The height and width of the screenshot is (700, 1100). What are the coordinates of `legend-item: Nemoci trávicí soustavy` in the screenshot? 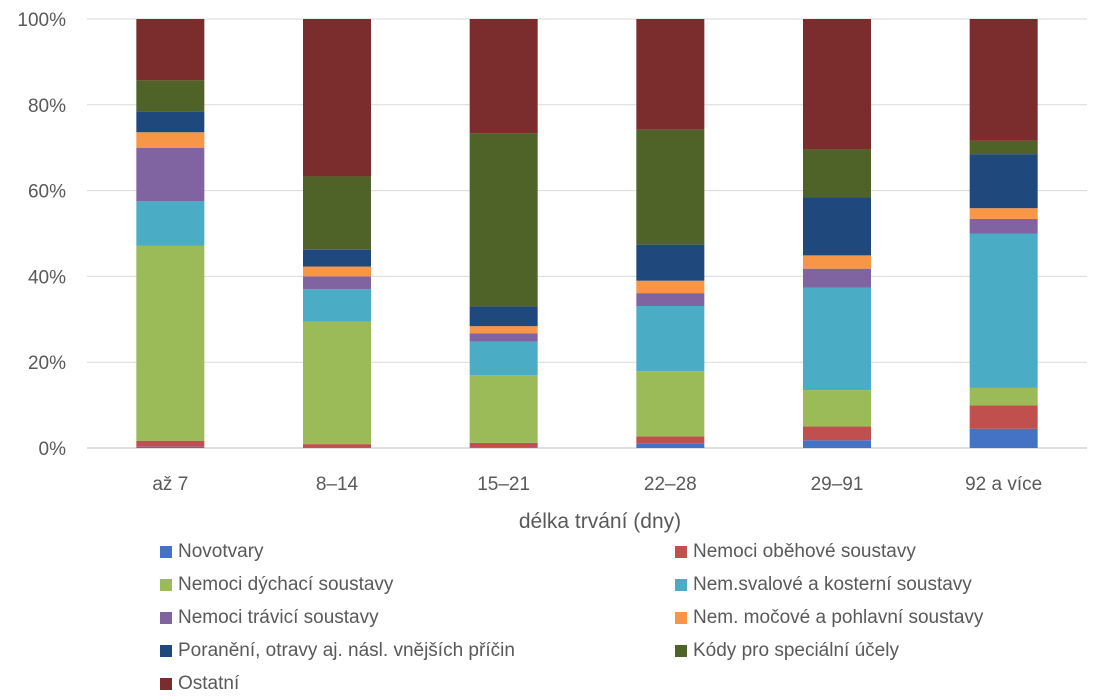 It's located at (417, 617).